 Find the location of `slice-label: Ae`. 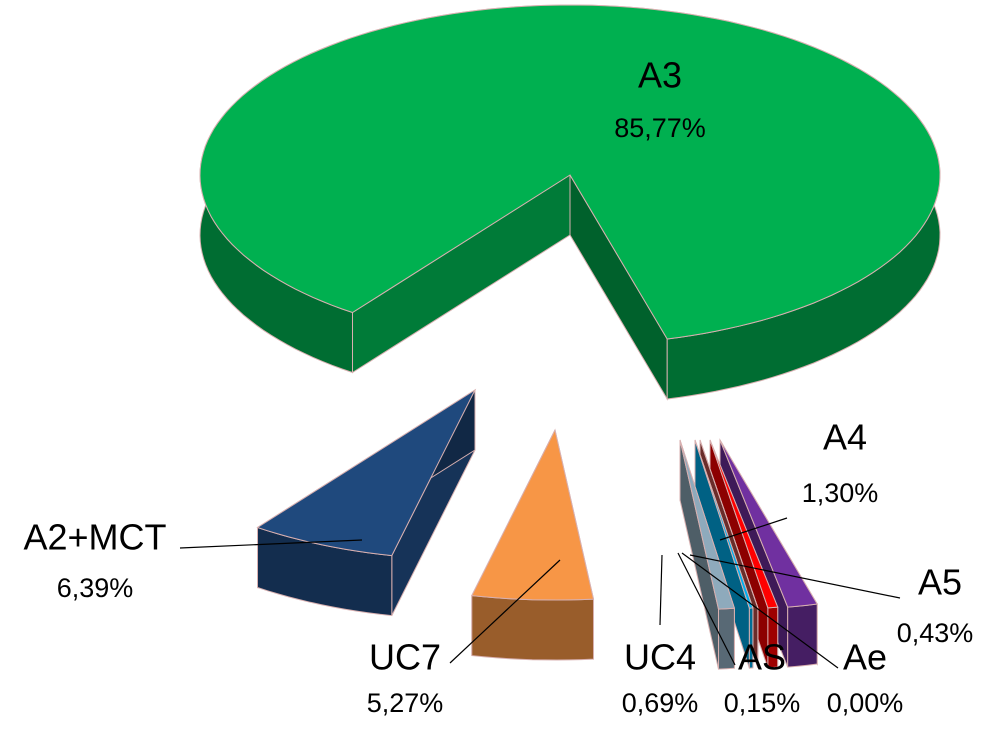

slice-label: Ae is located at coordinates (865, 657).